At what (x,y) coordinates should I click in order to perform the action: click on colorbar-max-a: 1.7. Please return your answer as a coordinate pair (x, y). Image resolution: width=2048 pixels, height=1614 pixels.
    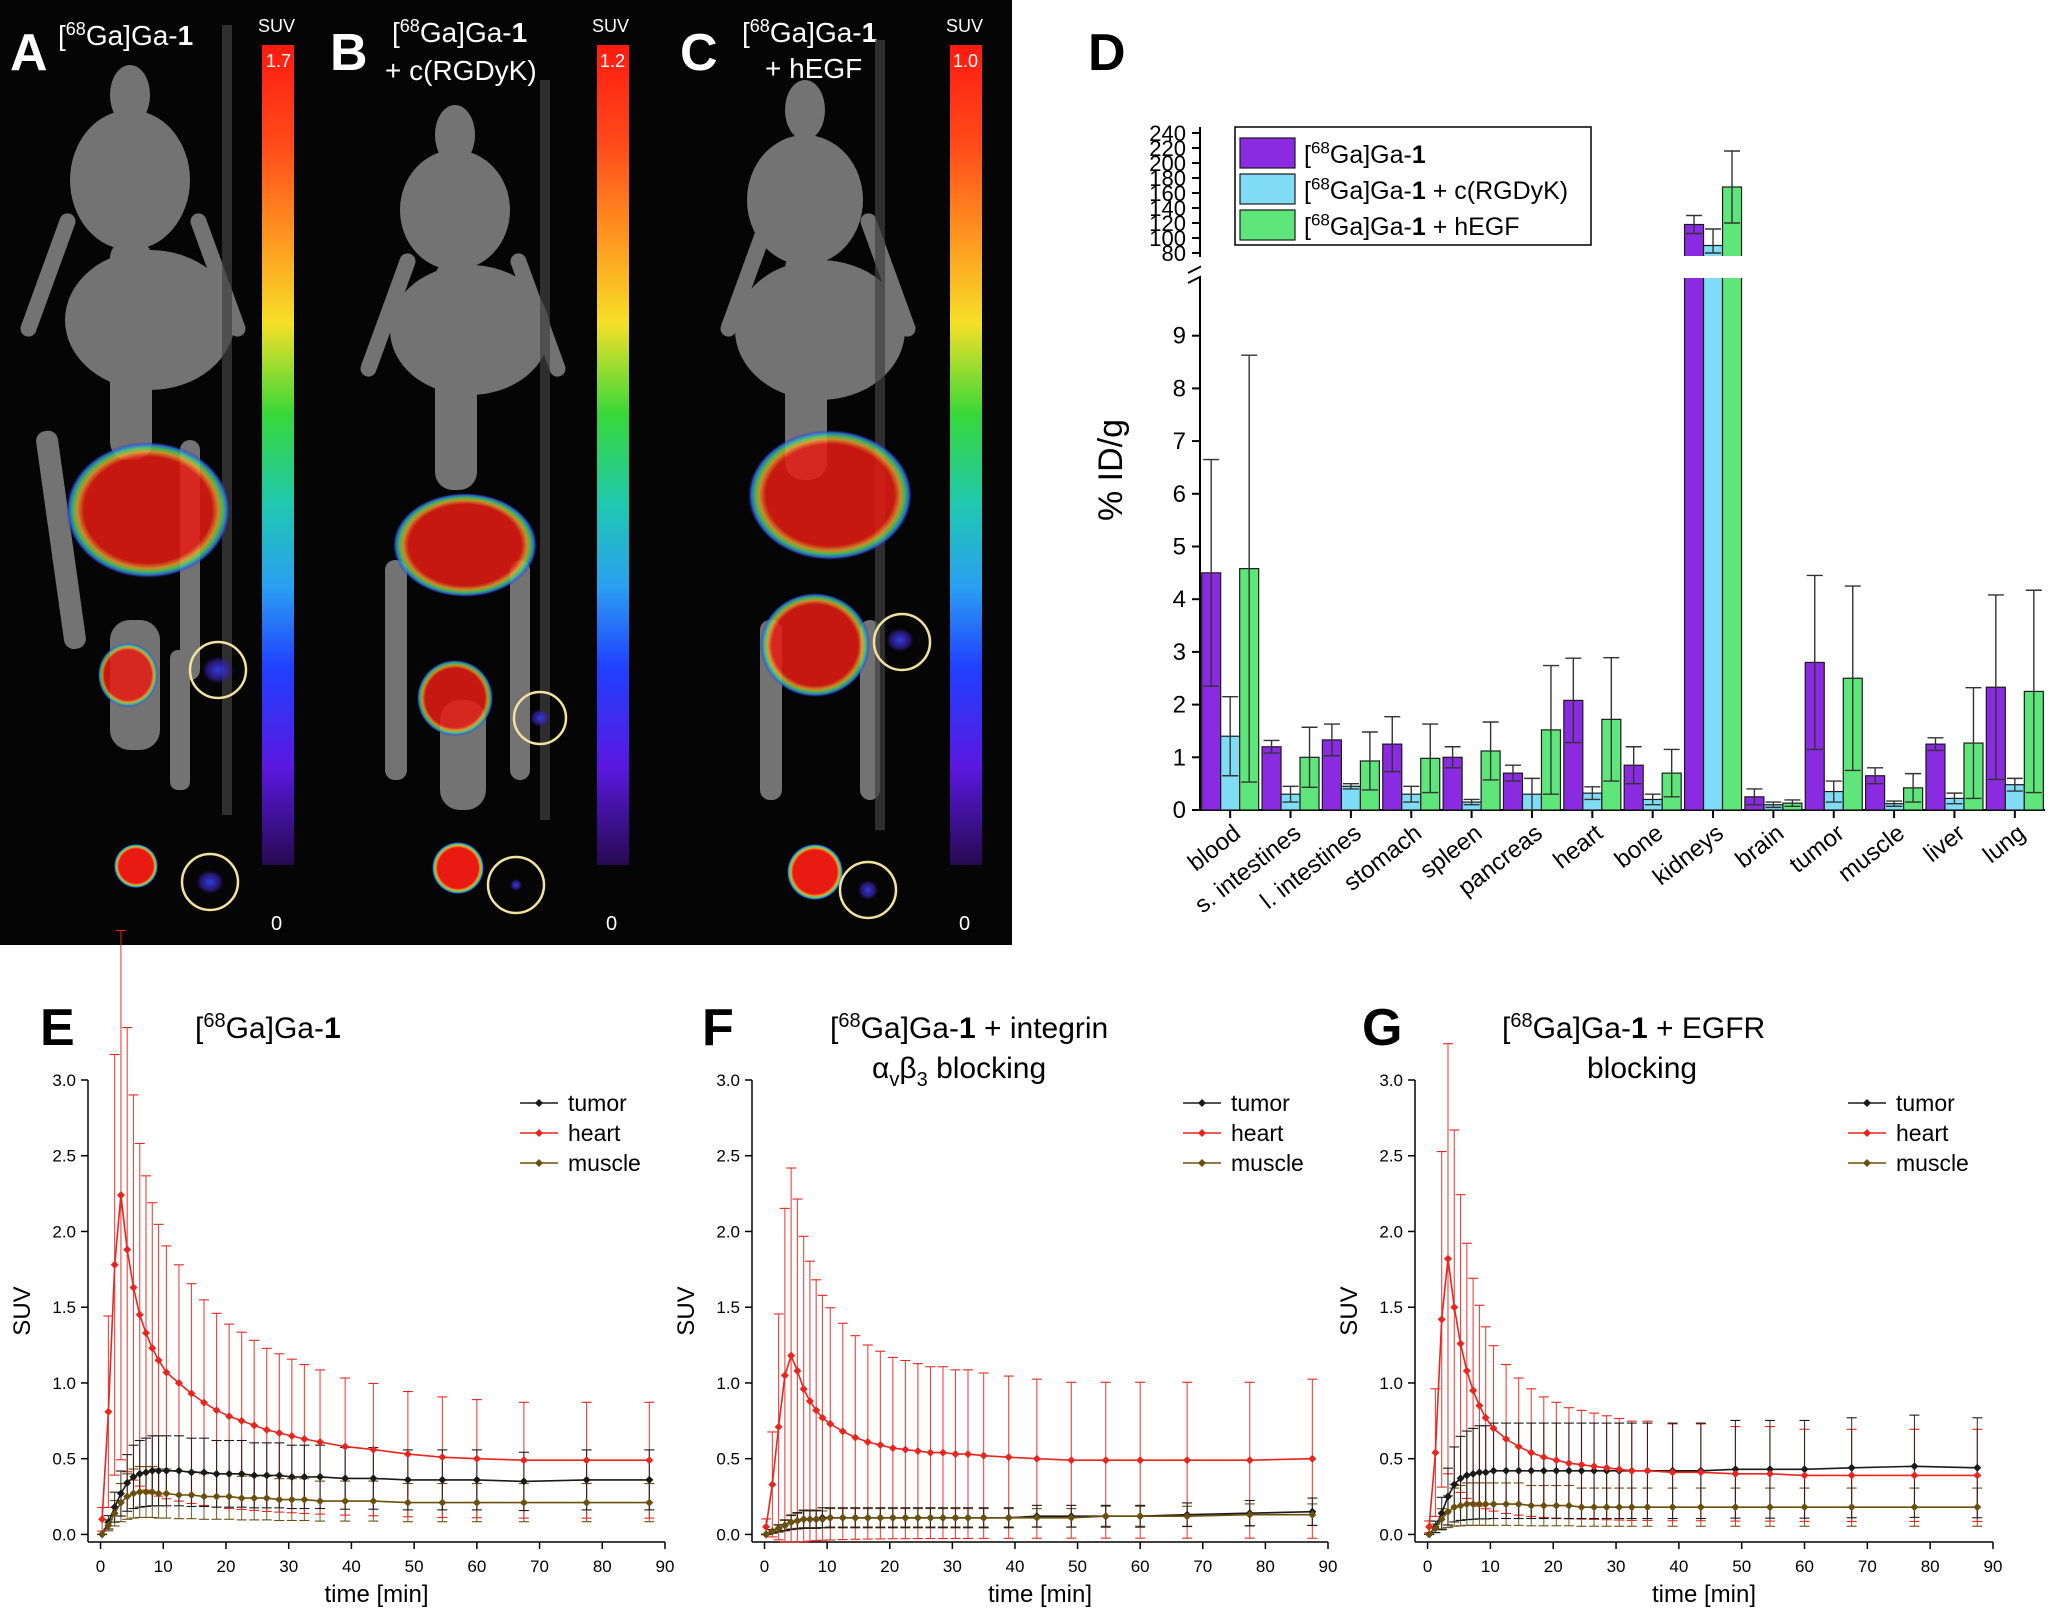
    Looking at the image, I should click on (278, 61).